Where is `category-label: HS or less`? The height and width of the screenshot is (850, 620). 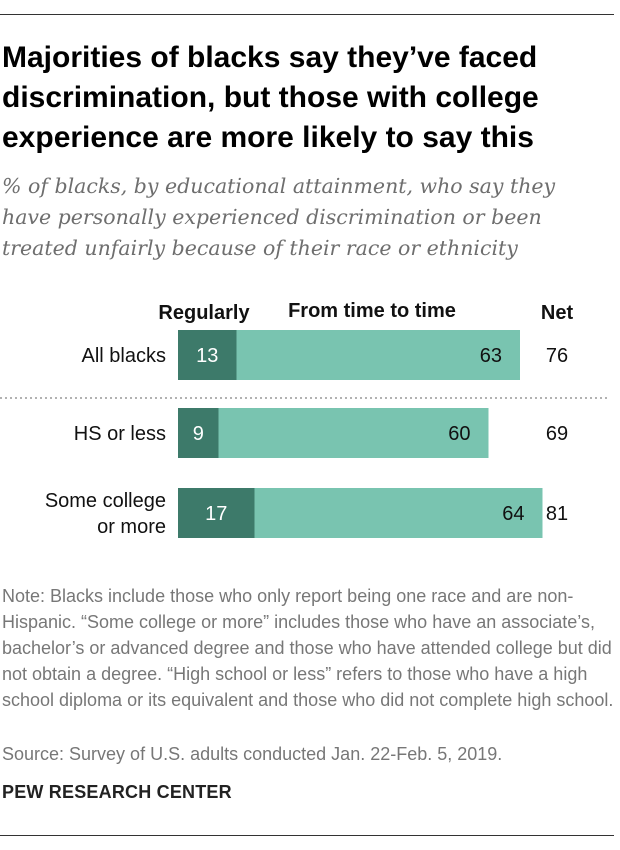 category-label: HS or less is located at coordinates (120, 434).